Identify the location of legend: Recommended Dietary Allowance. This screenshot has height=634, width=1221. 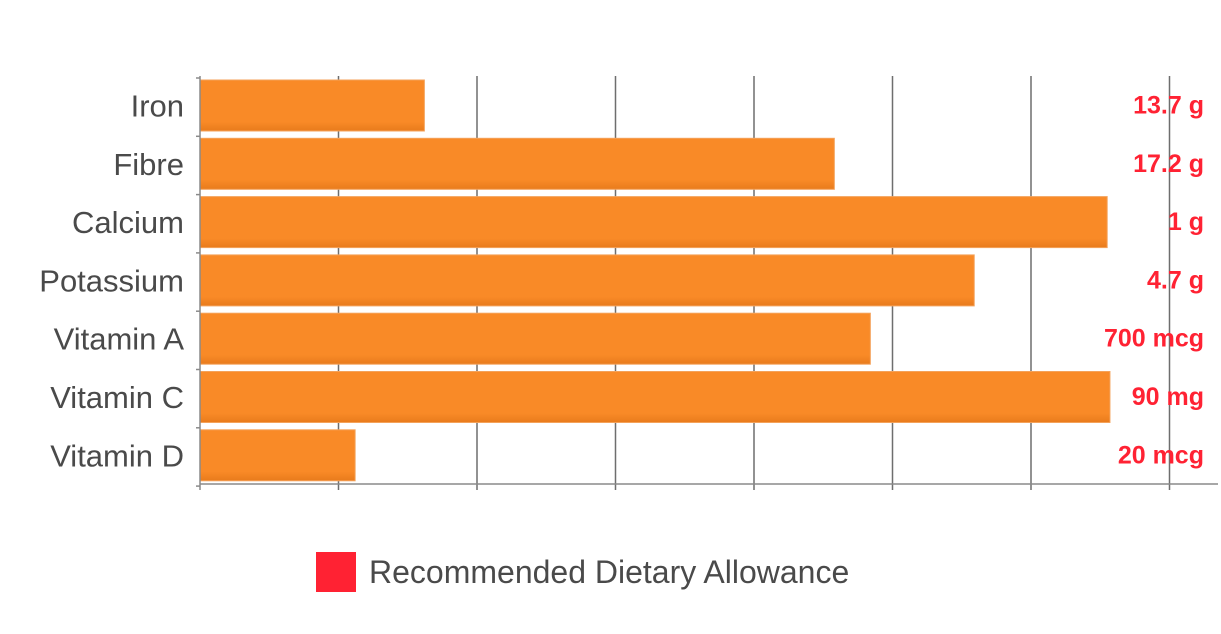
(582, 572).